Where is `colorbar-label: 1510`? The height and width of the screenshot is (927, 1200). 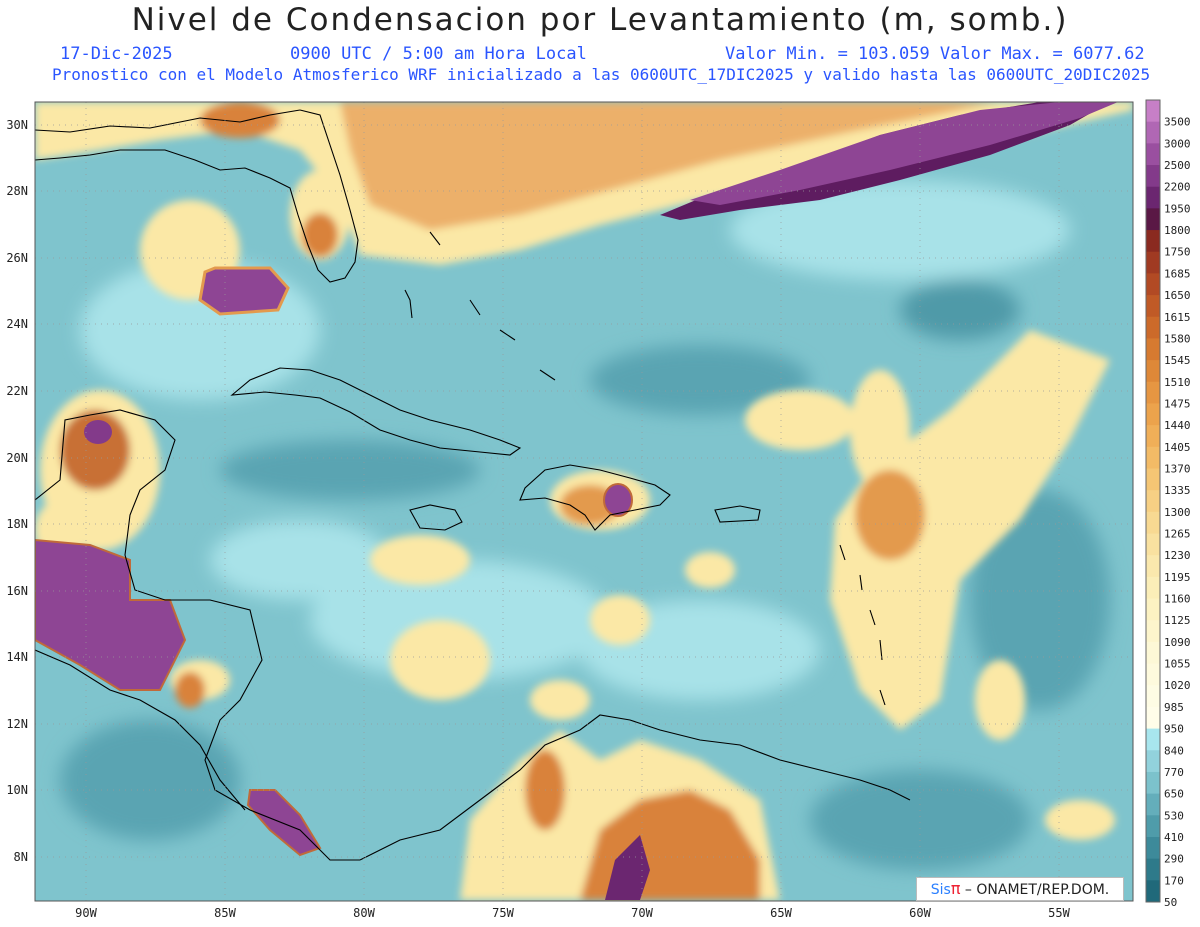
colorbar-label: 1510 is located at coordinates (1177, 382).